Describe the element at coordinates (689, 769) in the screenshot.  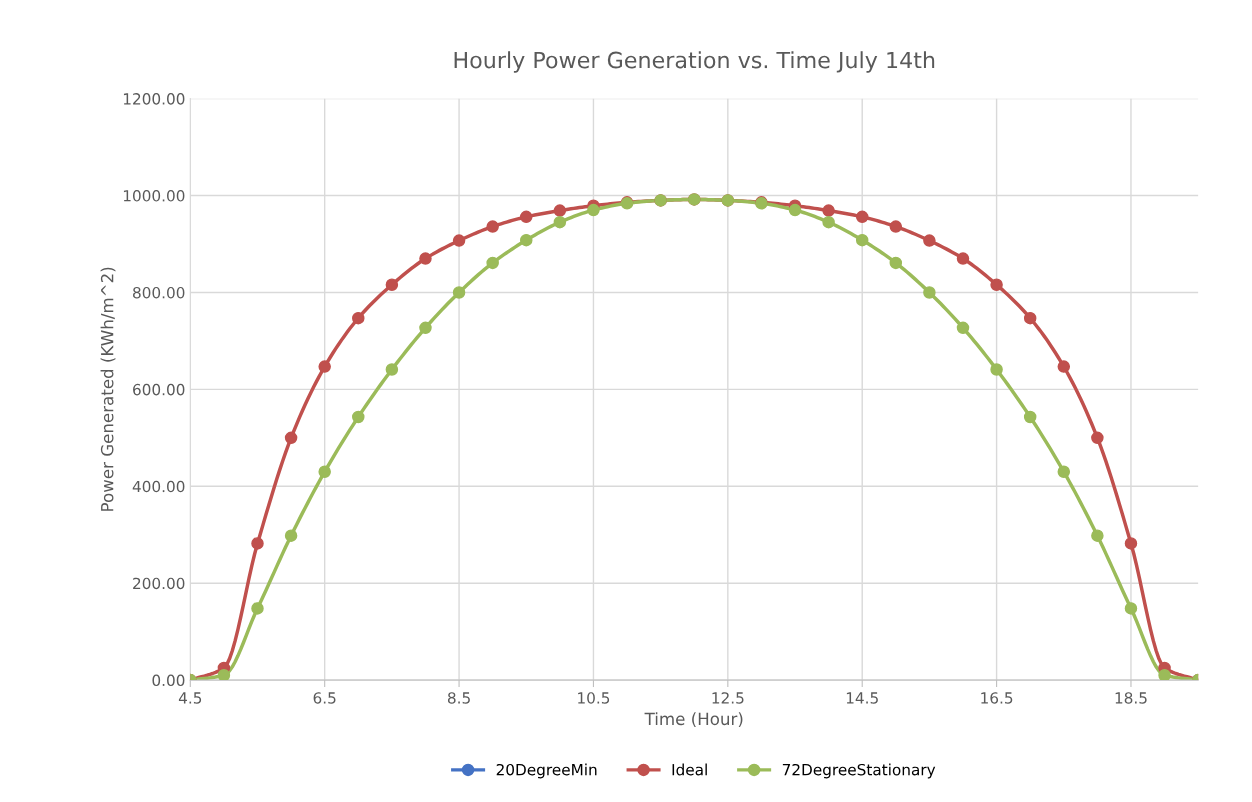
I see `legend-label: Ideal` at that location.